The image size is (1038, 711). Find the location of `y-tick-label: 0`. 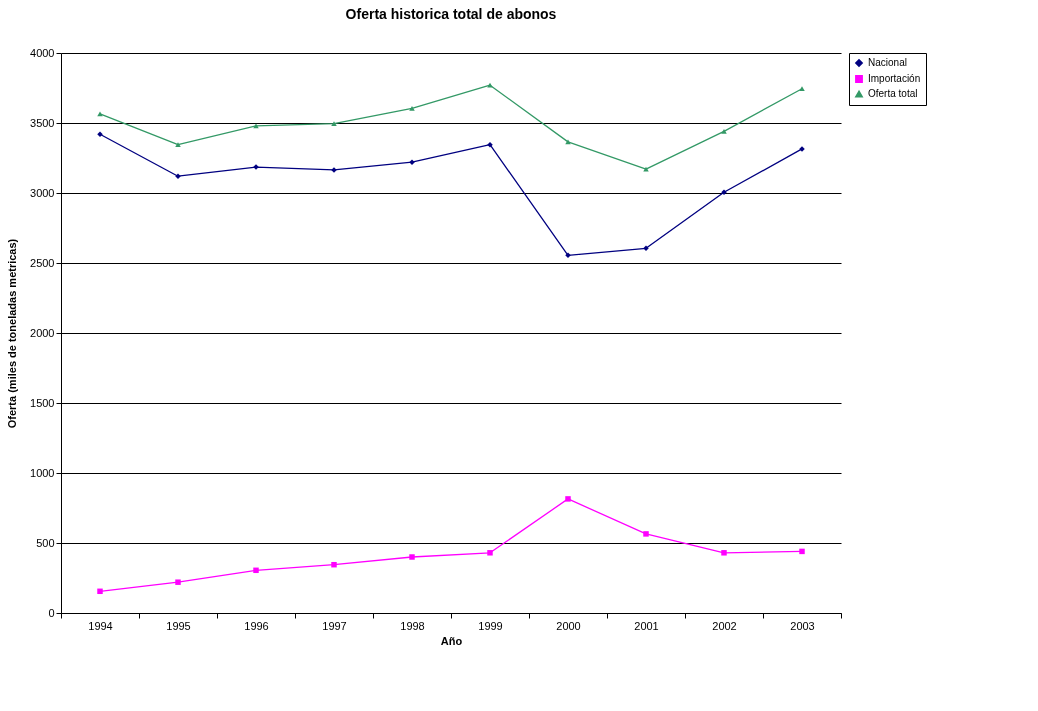

y-tick-label: 0 is located at coordinates (51, 612).